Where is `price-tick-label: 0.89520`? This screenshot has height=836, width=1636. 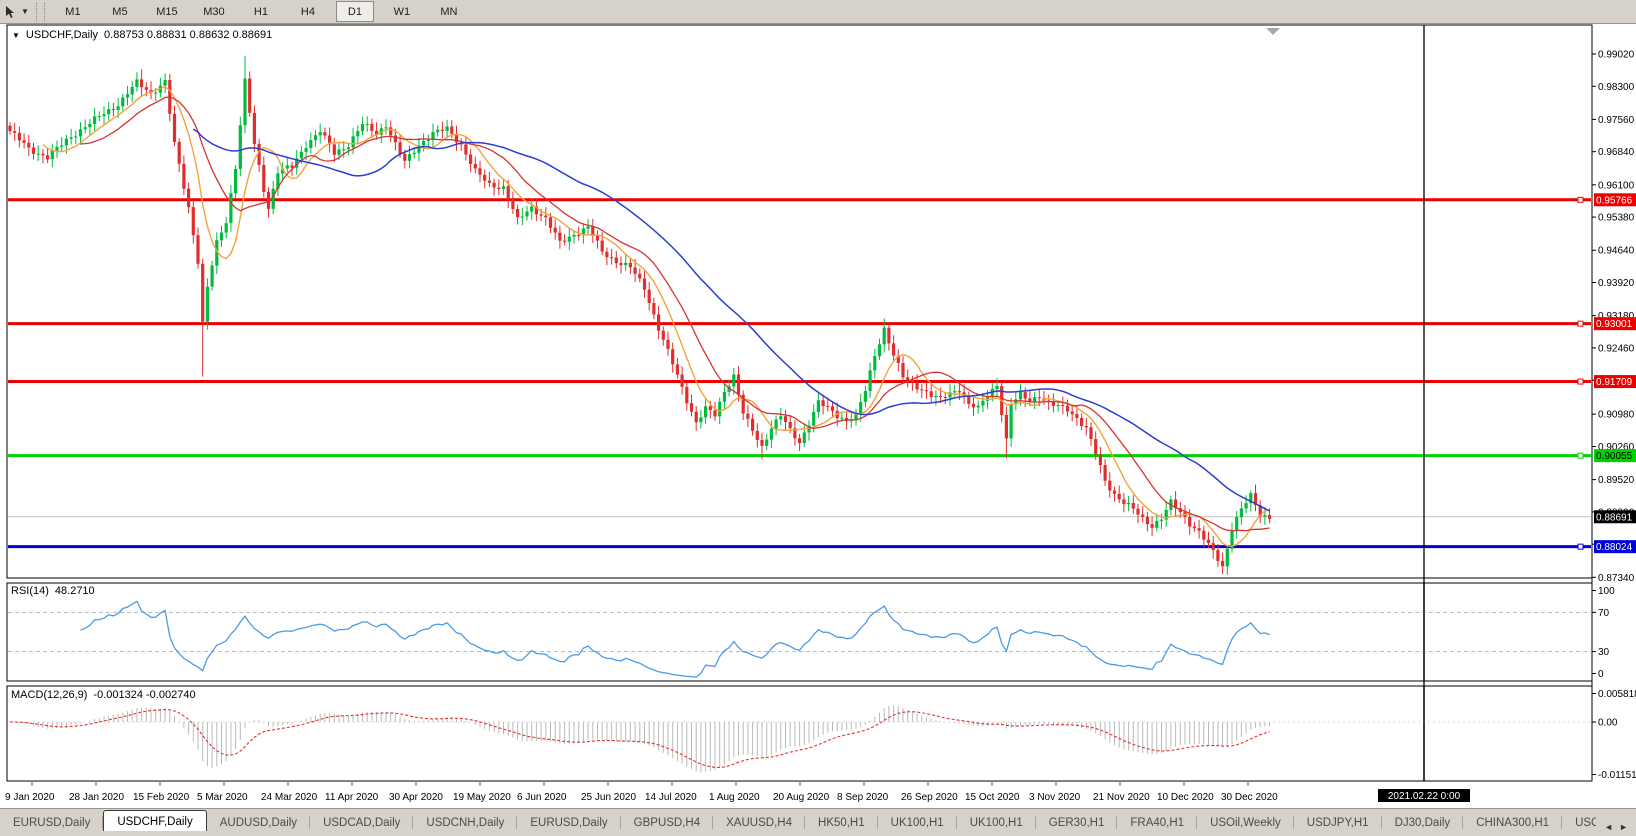
price-tick-label: 0.89520 is located at coordinates (1616, 480).